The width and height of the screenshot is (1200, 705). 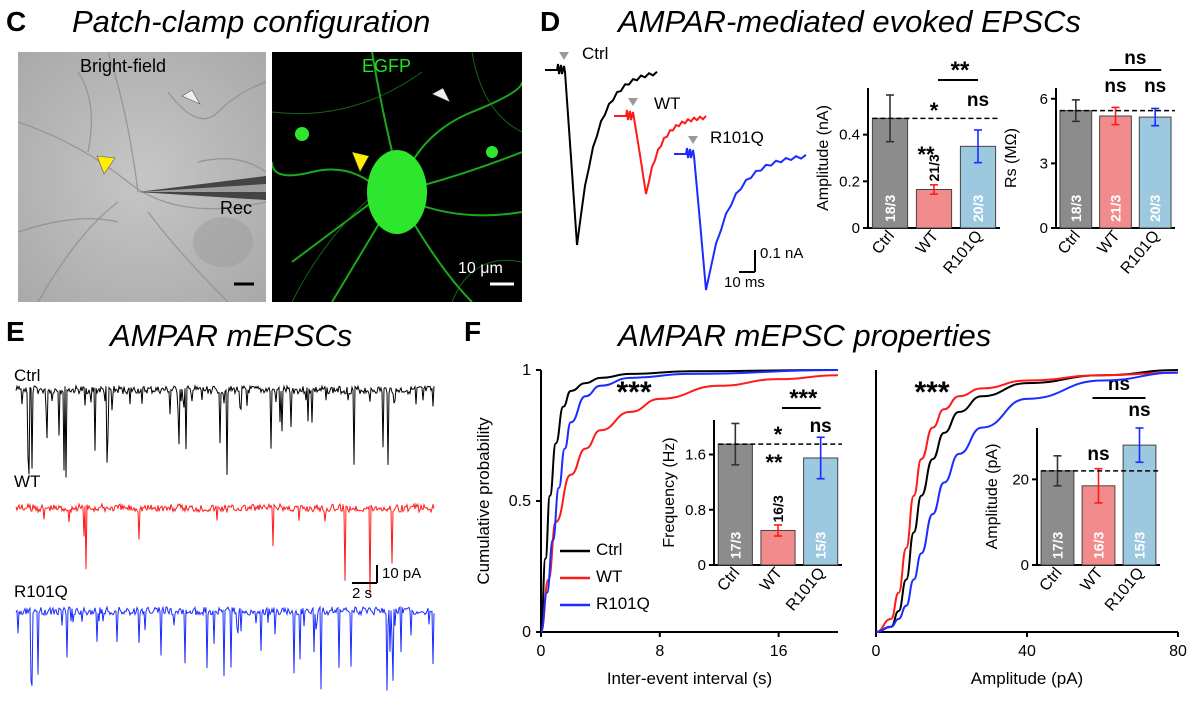 I want to click on panel-f-title: AMPAR mEPSC properties, so click(x=805, y=335).